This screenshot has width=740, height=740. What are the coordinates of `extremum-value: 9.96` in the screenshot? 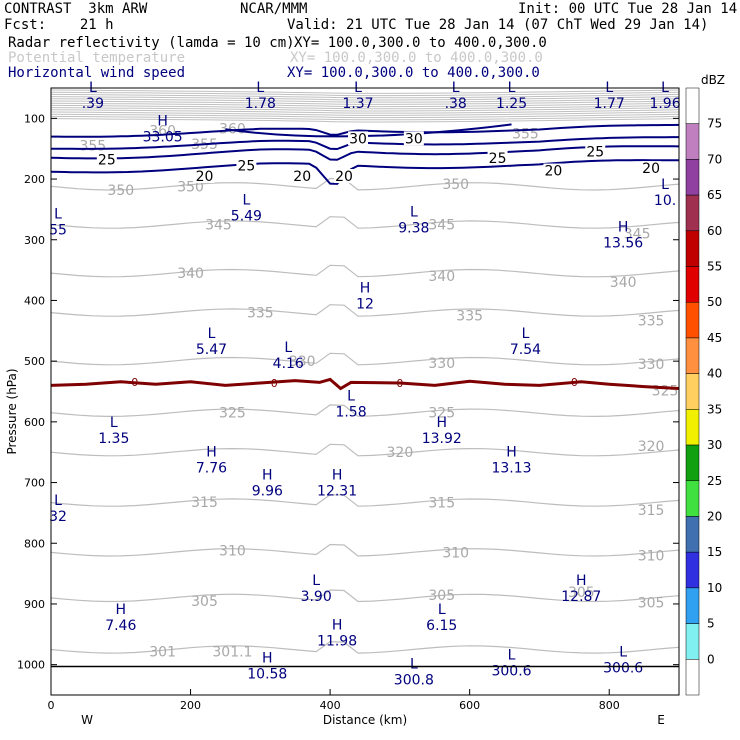 It's located at (267, 491).